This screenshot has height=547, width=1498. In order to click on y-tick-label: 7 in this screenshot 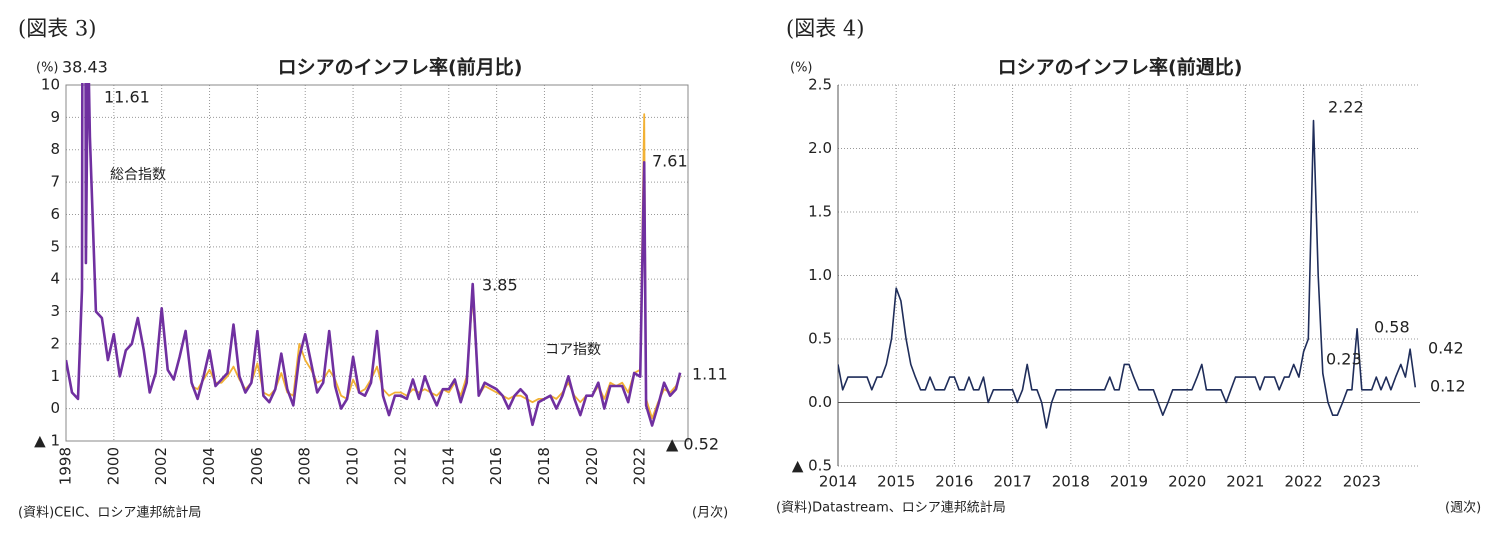, I will do `click(55, 182)`.